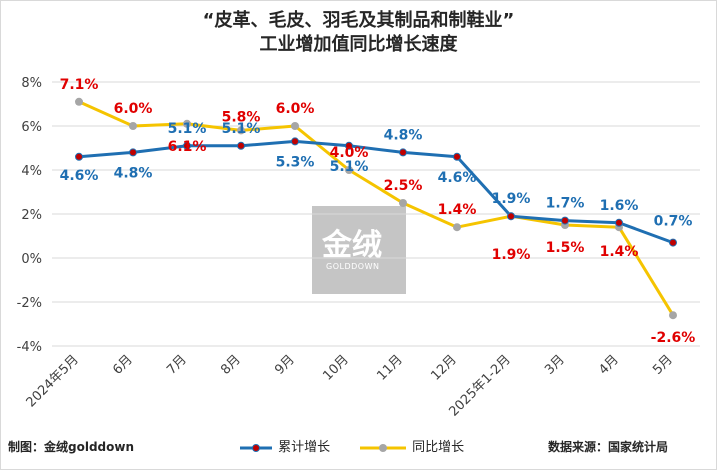  Describe the element at coordinates (565, 248) in the screenshot. I see `data-label-yoy: 1.5%` at that location.